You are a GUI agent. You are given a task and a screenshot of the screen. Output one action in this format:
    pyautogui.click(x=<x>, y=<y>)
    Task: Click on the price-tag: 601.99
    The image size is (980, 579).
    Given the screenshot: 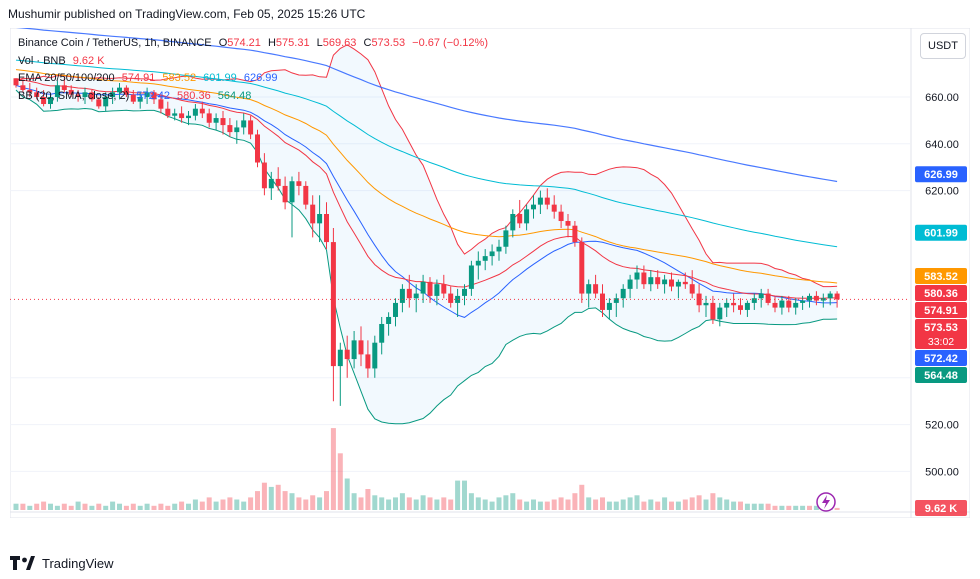 What is the action you would take?
    pyautogui.click(x=941, y=232)
    